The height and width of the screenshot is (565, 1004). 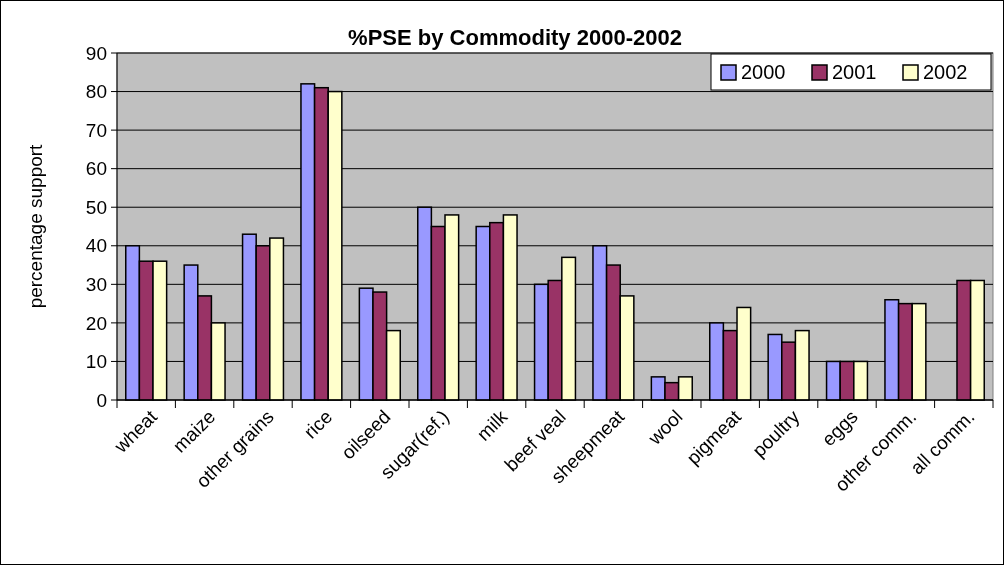 What do you see at coordinates (96, 362) in the screenshot?
I see `y-tick-label: 10` at bounding box center [96, 362].